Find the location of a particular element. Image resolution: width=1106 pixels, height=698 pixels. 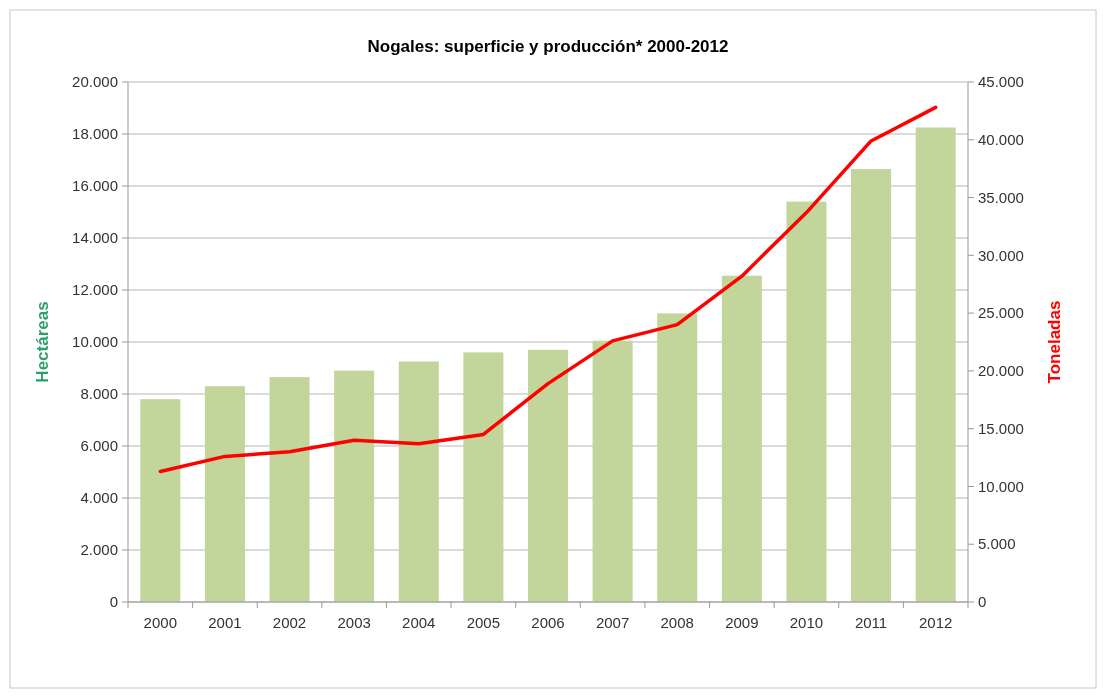

y2-tick-label: 40.000 is located at coordinates (1001, 140).